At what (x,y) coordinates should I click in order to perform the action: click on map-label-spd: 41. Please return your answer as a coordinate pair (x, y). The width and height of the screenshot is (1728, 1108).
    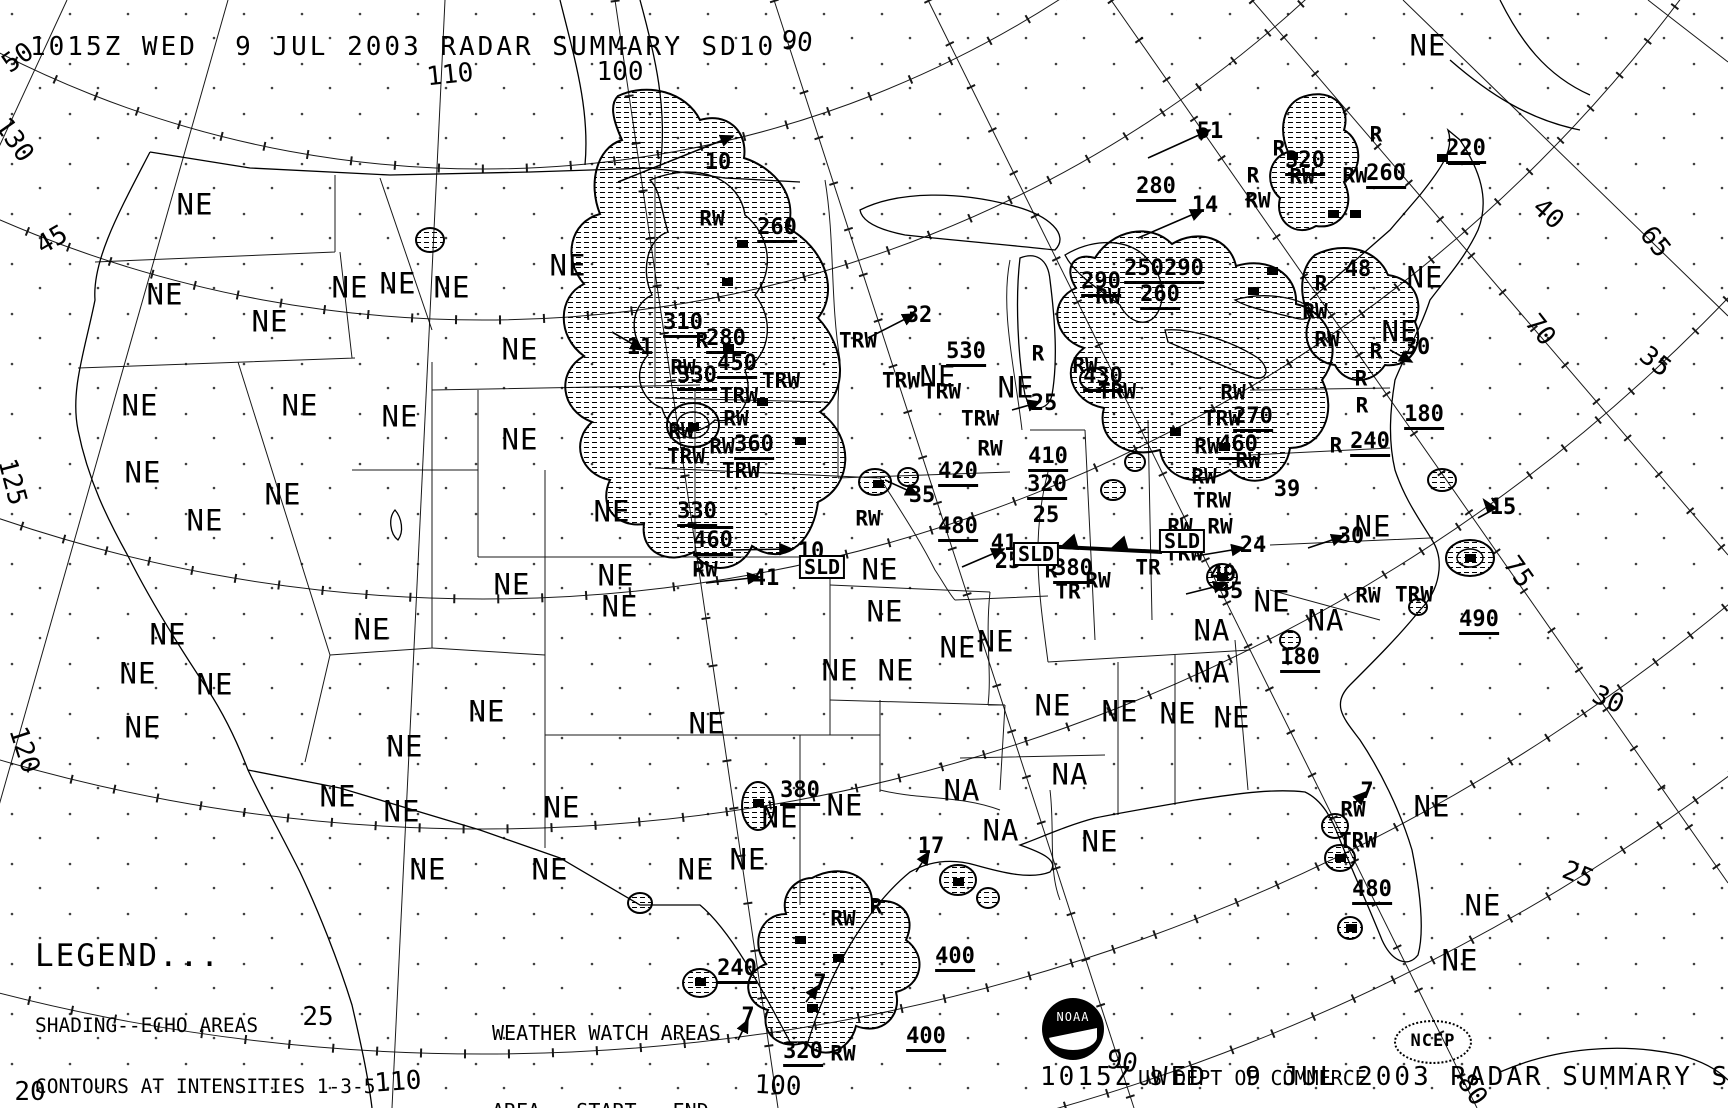
    Looking at the image, I should click on (1004, 543).